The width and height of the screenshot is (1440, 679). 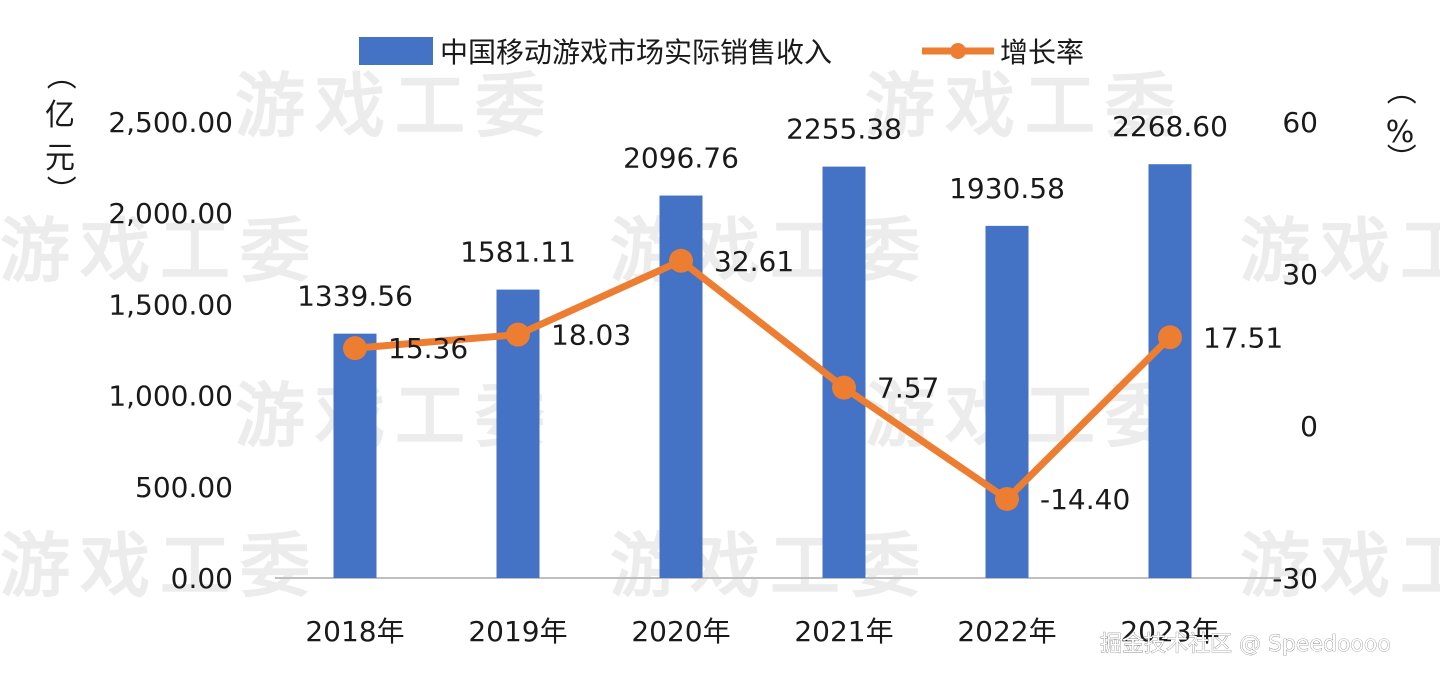 I want to click on left-axis-tick-label: 500.00, so click(x=184, y=487).